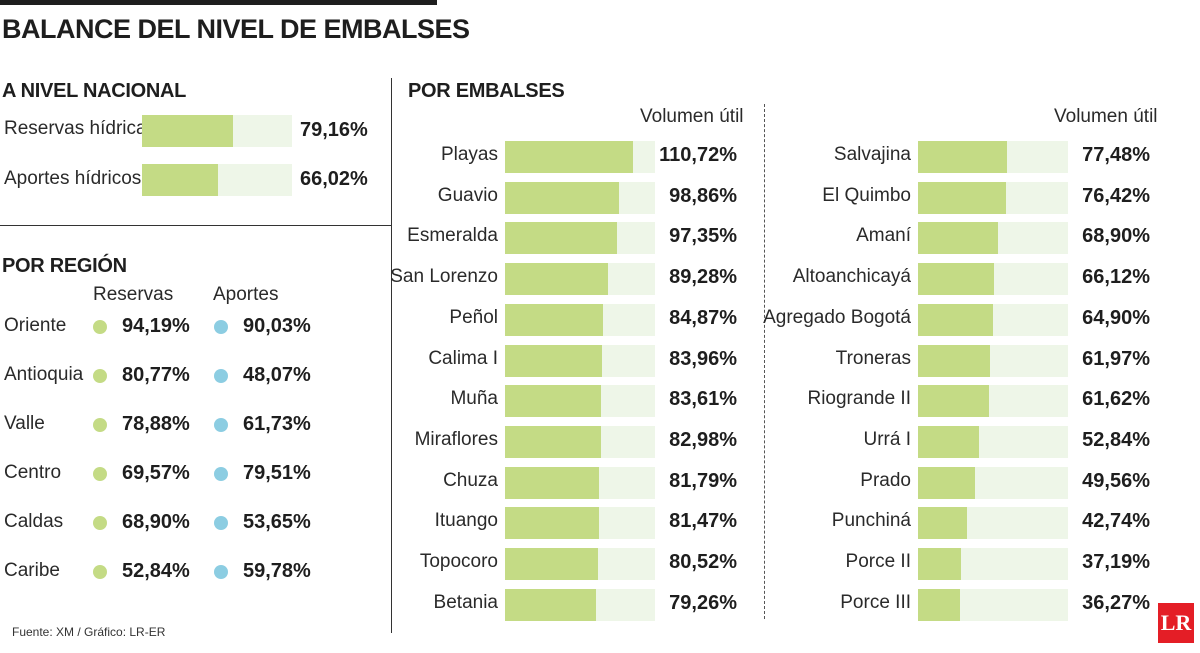 Image resolution: width=1200 pixels, height=653 pixels. I want to click on embalse-label: Troneras, so click(873, 358).